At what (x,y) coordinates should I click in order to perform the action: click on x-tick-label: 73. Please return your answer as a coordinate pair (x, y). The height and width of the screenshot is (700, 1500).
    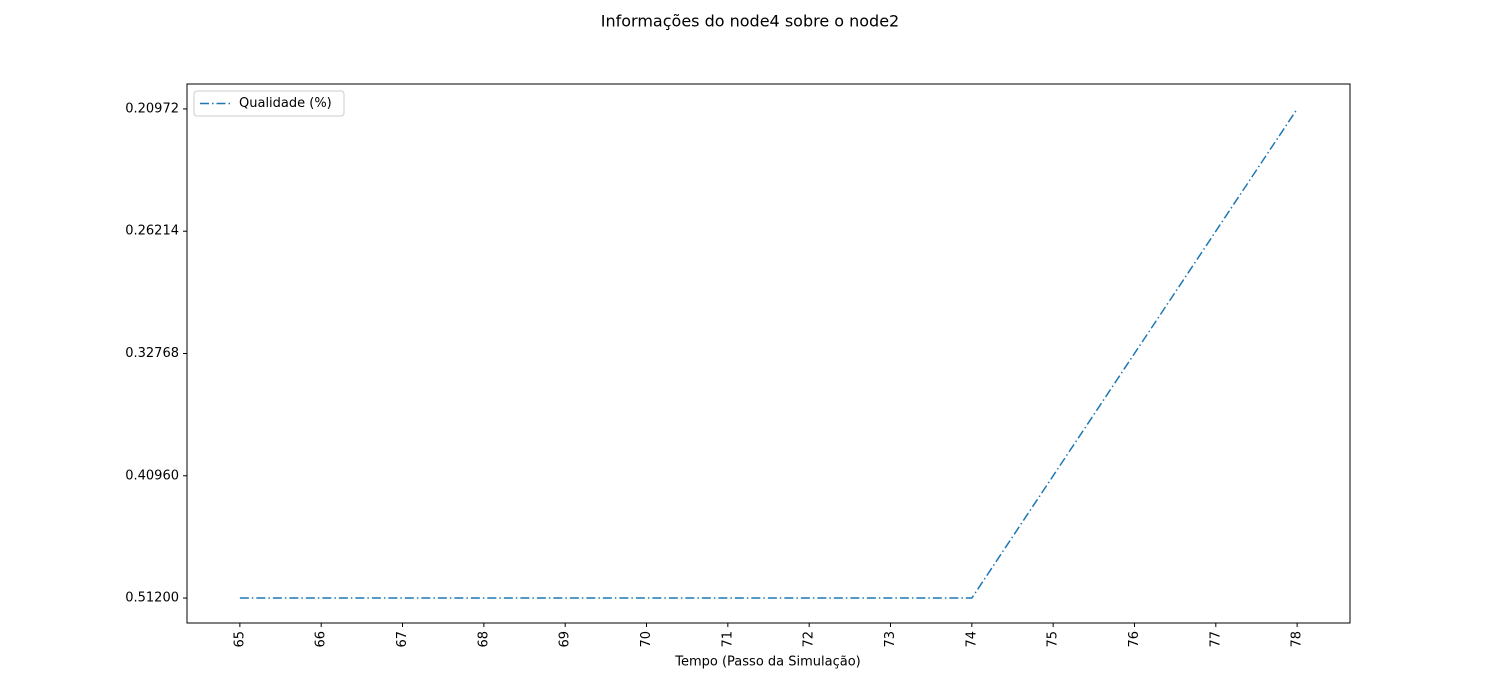
    Looking at the image, I should click on (890, 639).